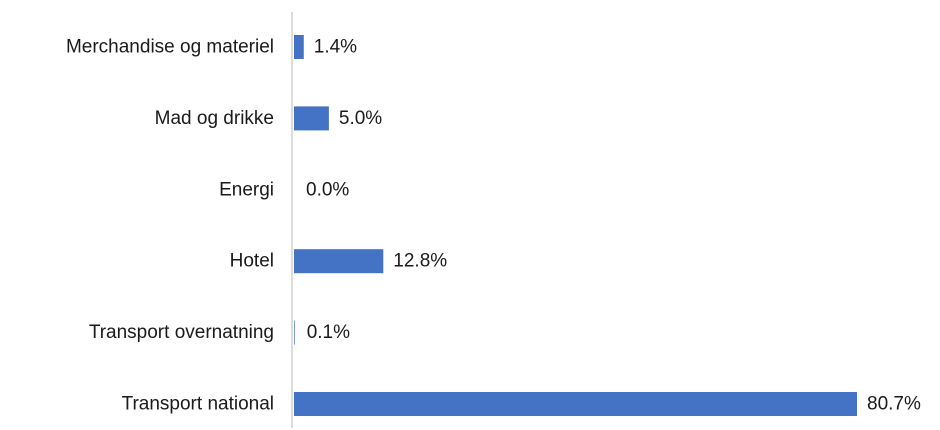 Image resolution: width=940 pixels, height=430 pixels. Describe the element at coordinates (294, 332) in the screenshot. I see `bar-transport-overnatning` at that location.